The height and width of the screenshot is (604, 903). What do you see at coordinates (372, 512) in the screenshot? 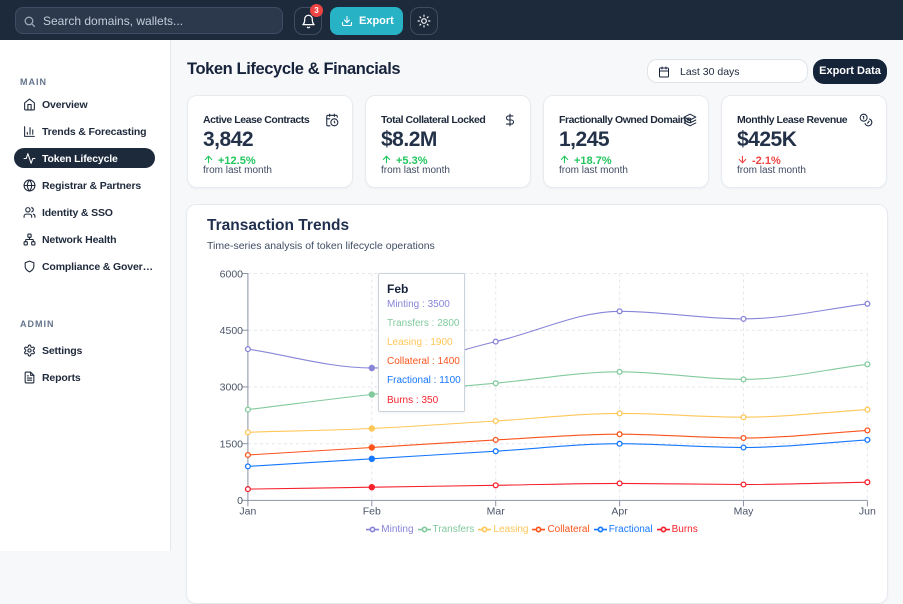
I see `svg-text: Feb` at bounding box center [372, 512].